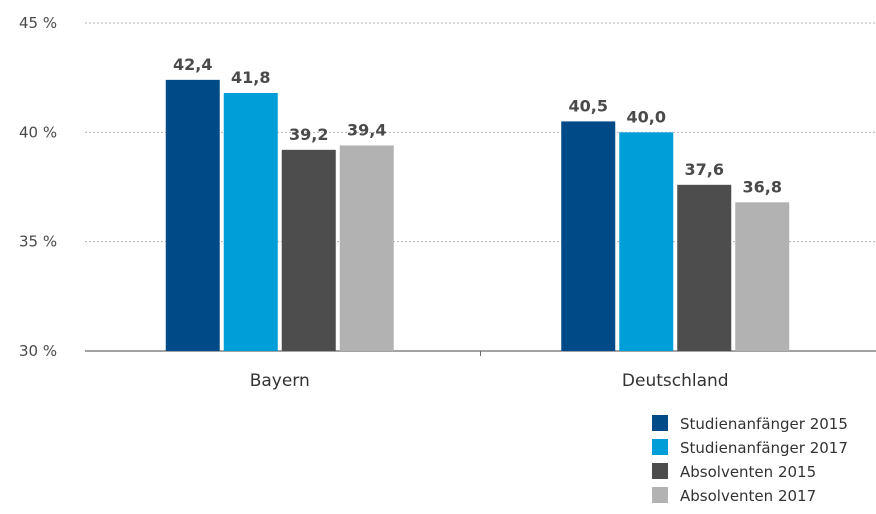  I want to click on legend-label: Studienanfänger 2015, so click(764, 424).